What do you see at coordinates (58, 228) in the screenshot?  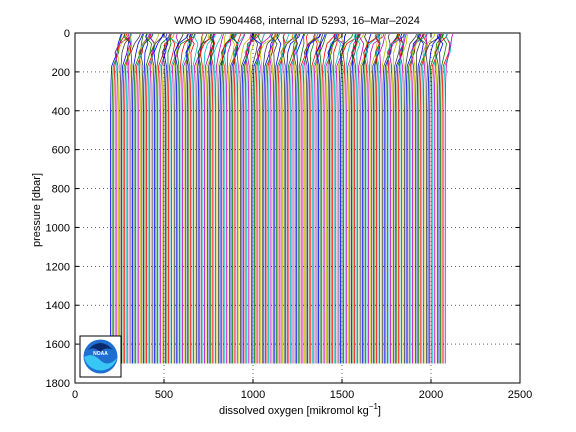 I see `y-tick-label: 1000` at bounding box center [58, 228].